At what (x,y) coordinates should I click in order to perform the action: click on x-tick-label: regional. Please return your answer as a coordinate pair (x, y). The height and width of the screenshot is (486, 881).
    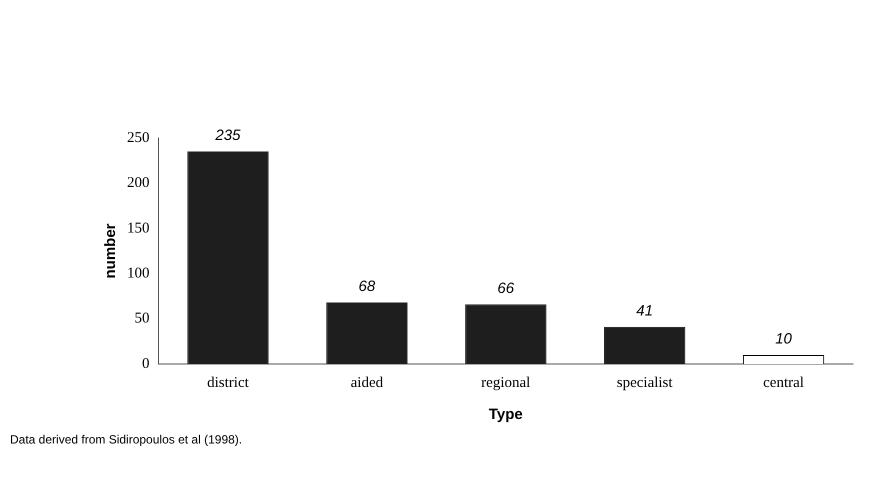
    Looking at the image, I should click on (505, 382).